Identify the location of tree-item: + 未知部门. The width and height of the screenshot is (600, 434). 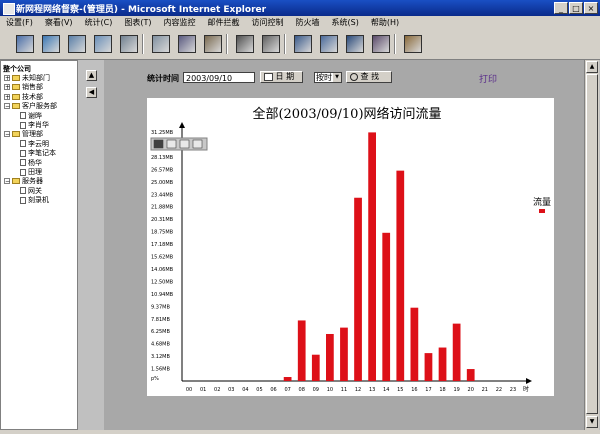
(27, 78).